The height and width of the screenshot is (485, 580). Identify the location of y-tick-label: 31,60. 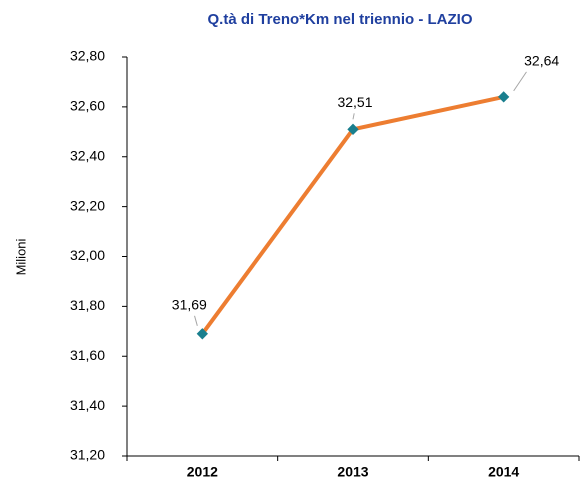
(87, 355).